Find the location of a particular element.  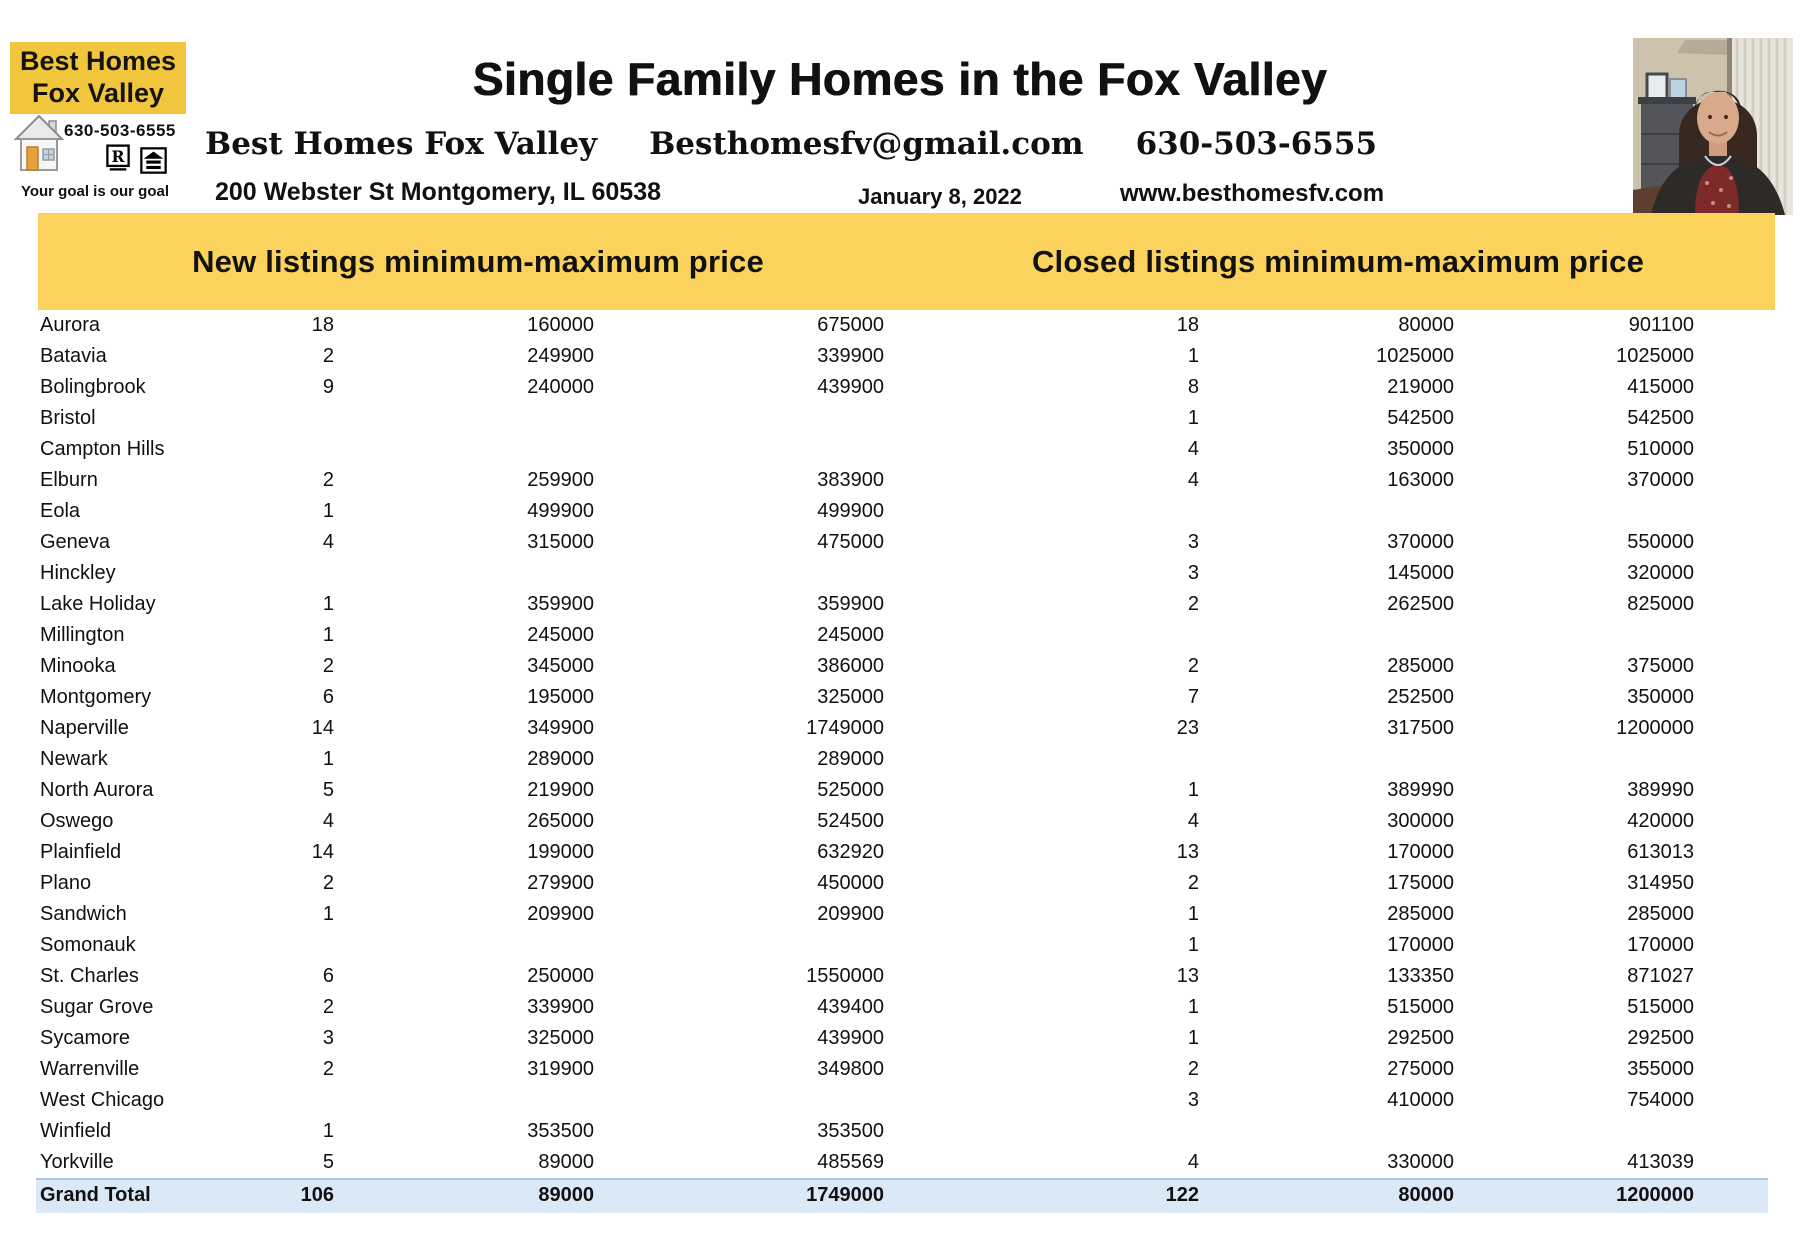

closed-max-price: 901100 is located at coordinates (1661, 325).